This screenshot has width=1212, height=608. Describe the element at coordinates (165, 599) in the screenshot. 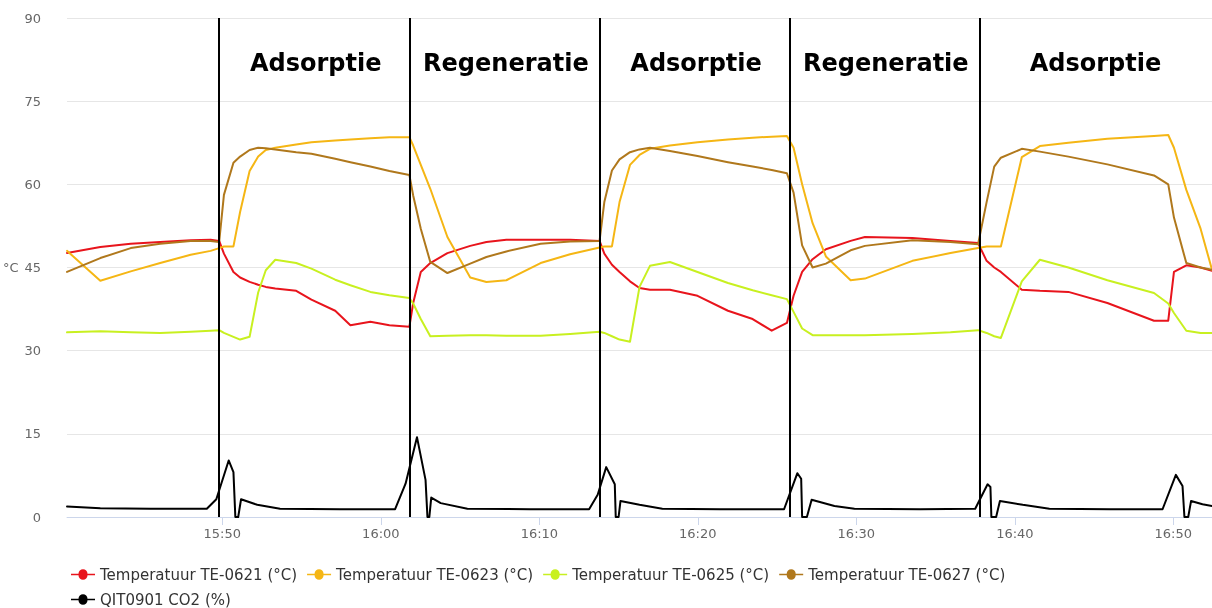

I see `legend-label: QIT0901 CO2 (%)` at that location.